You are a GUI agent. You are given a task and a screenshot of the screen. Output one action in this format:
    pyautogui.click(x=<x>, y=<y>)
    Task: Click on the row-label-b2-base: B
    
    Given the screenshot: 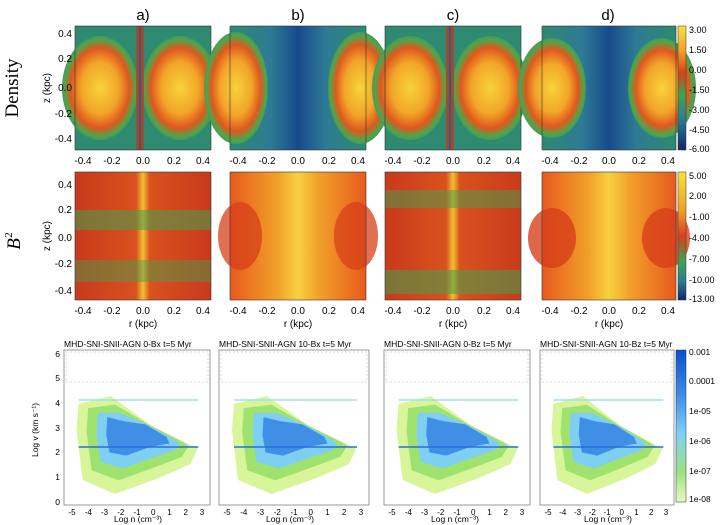 What is the action you would take?
    pyautogui.click(x=14, y=244)
    